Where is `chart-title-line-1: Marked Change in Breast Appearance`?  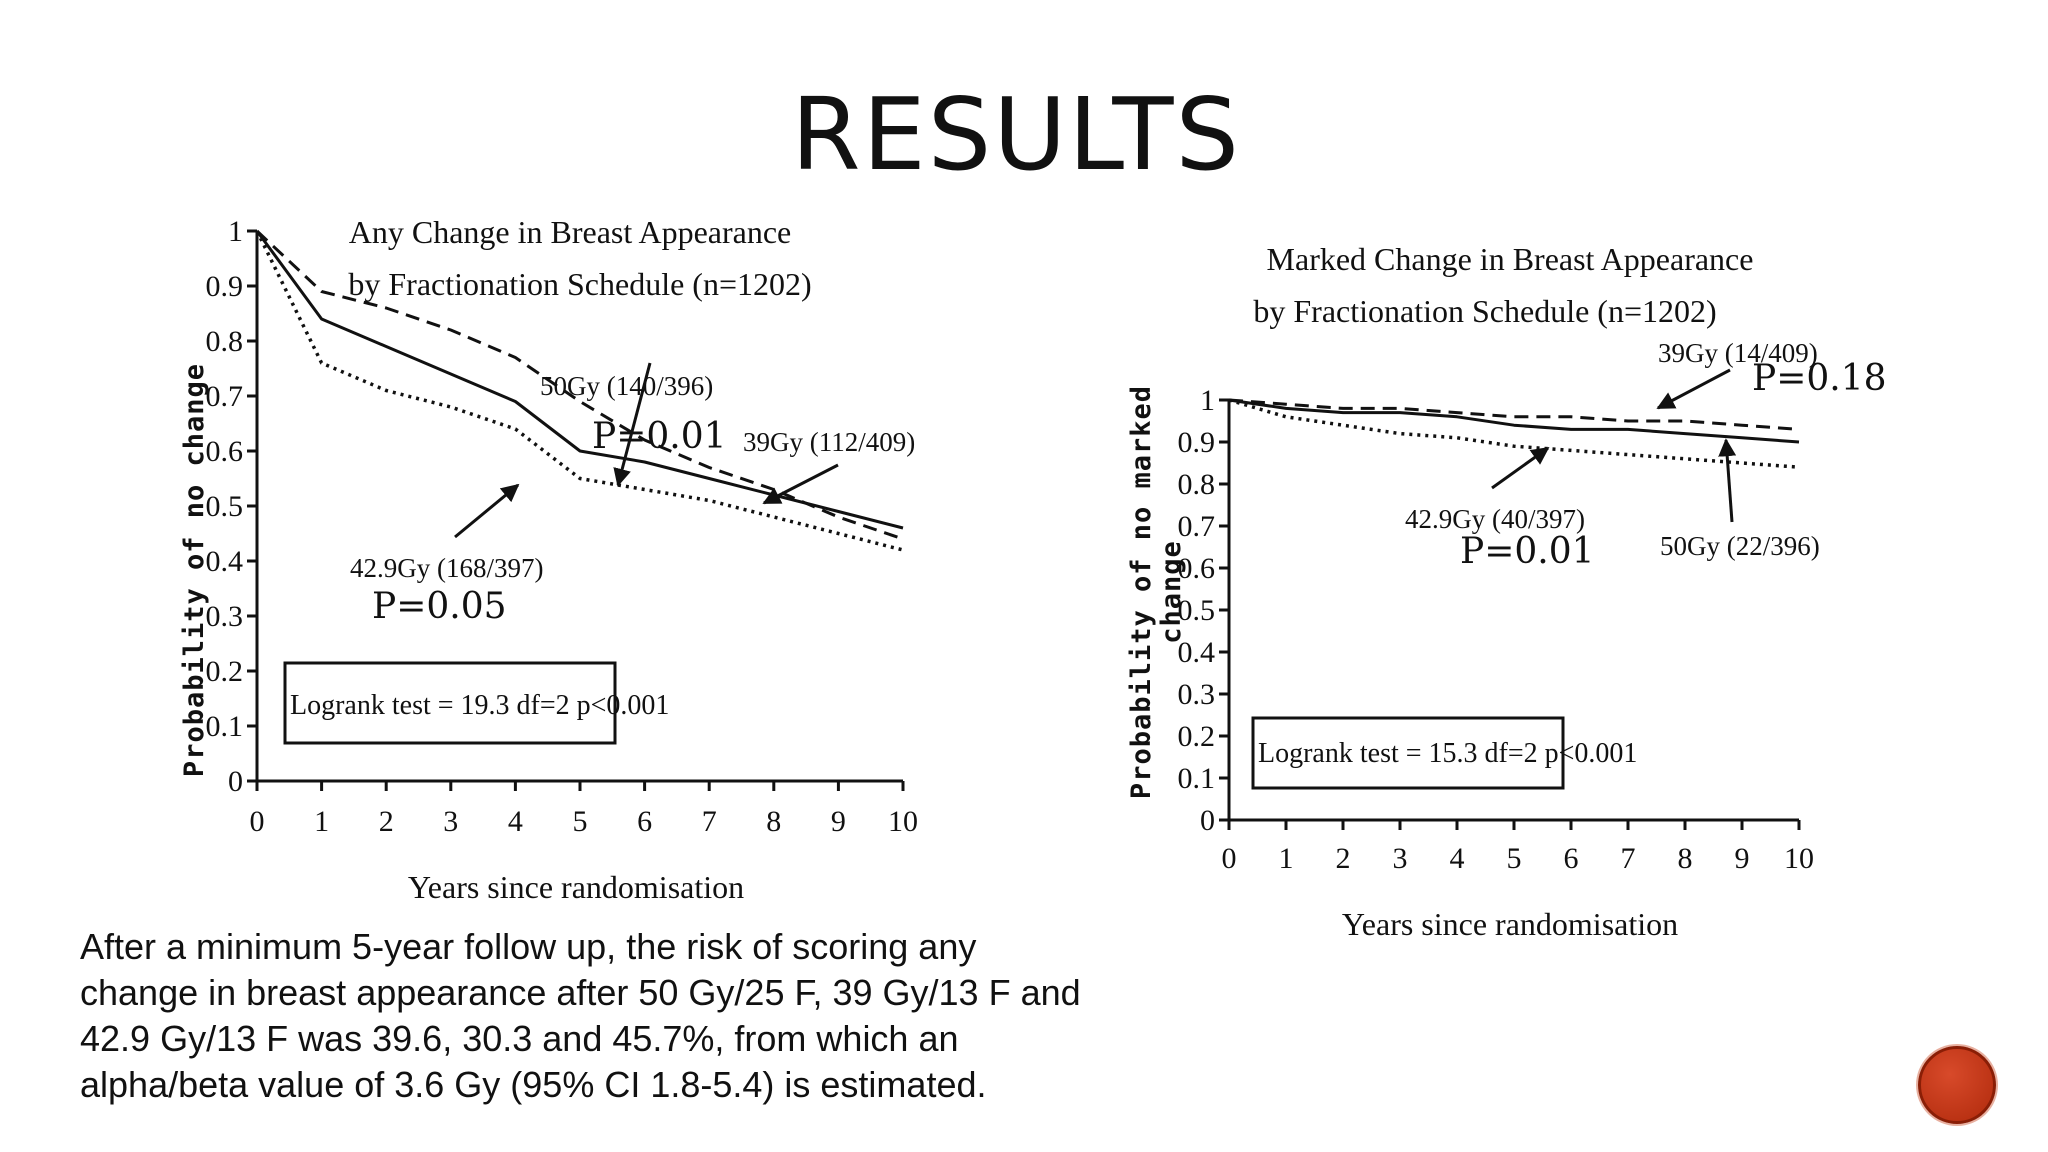 chart-title-line-1: Marked Change in Breast Appearance is located at coordinates (1510, 259).